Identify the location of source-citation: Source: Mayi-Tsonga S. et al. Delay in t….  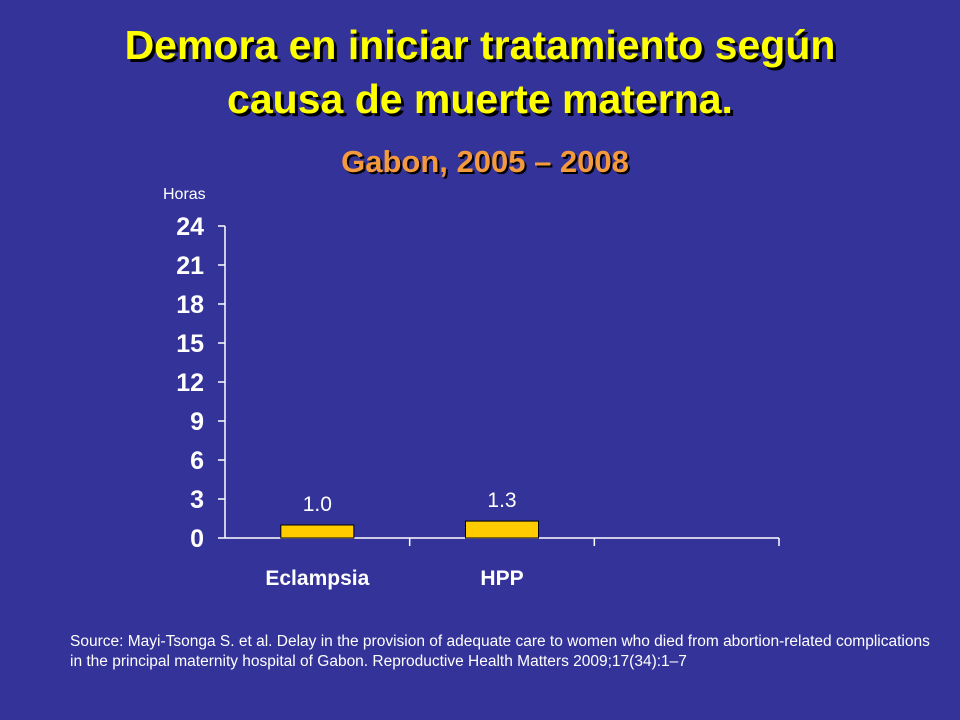
(500, 651).